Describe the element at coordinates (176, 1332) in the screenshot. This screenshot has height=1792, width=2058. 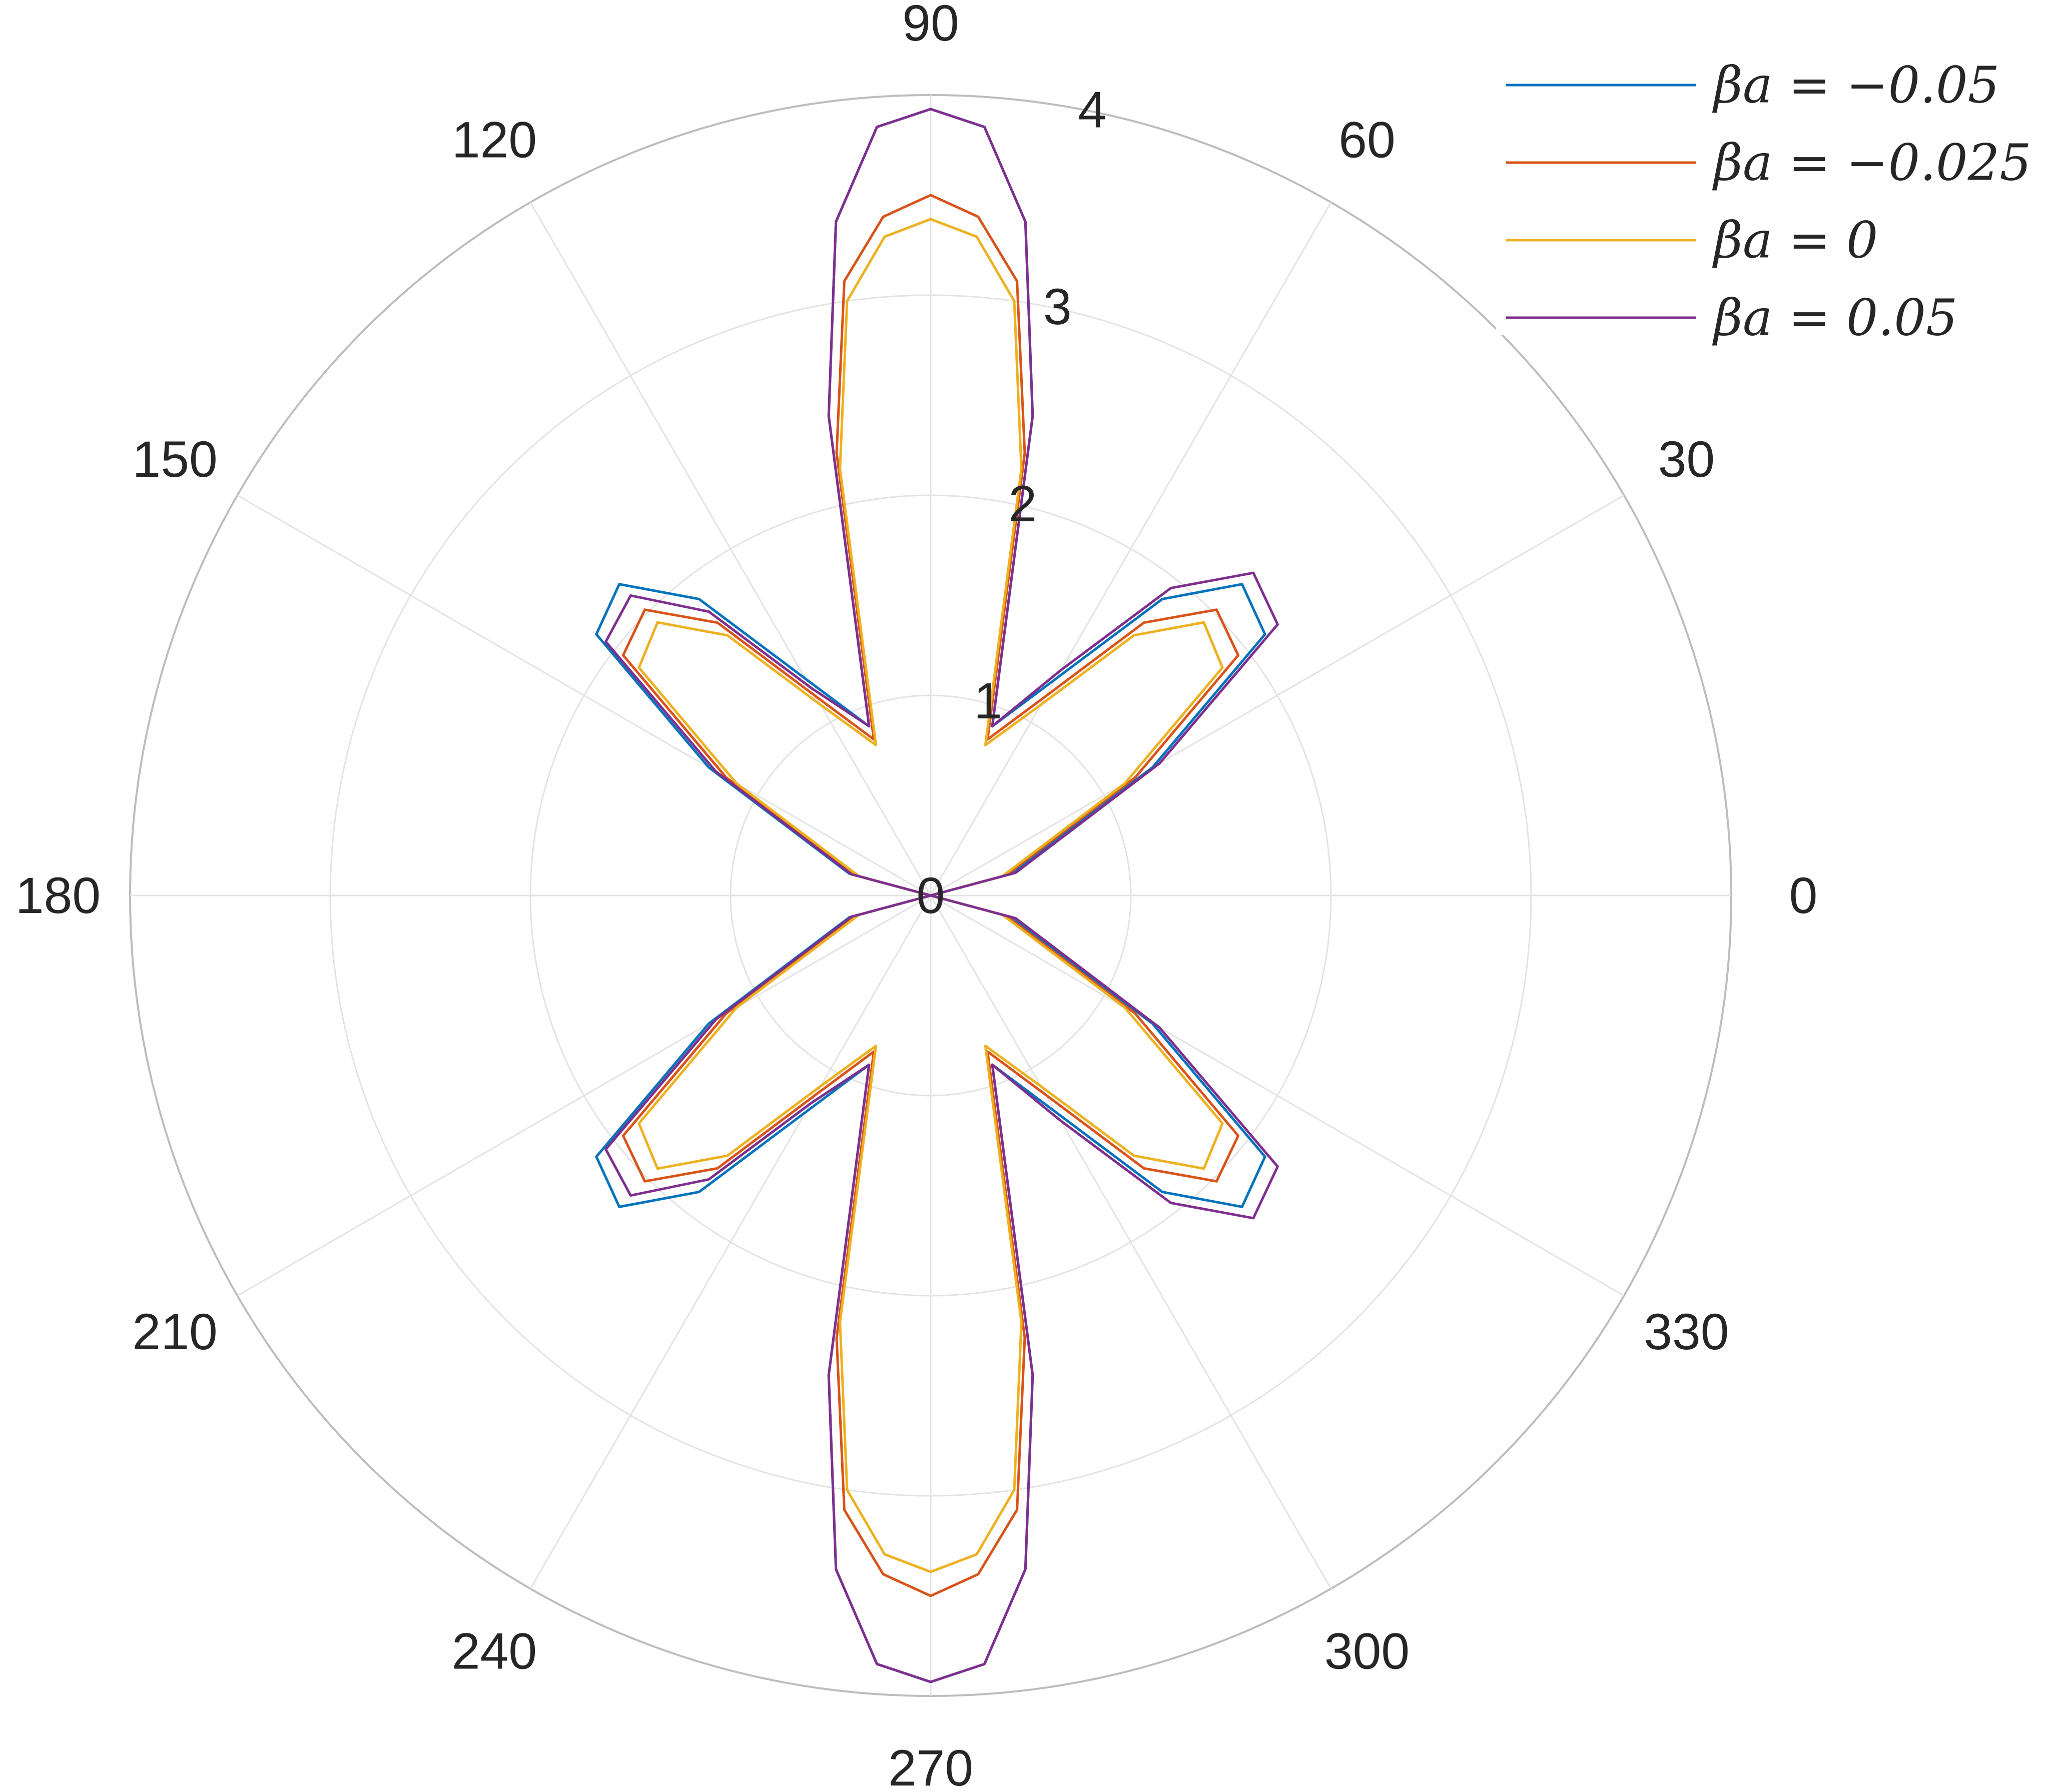
I see `angle-tick-label-210: 210` at that location.